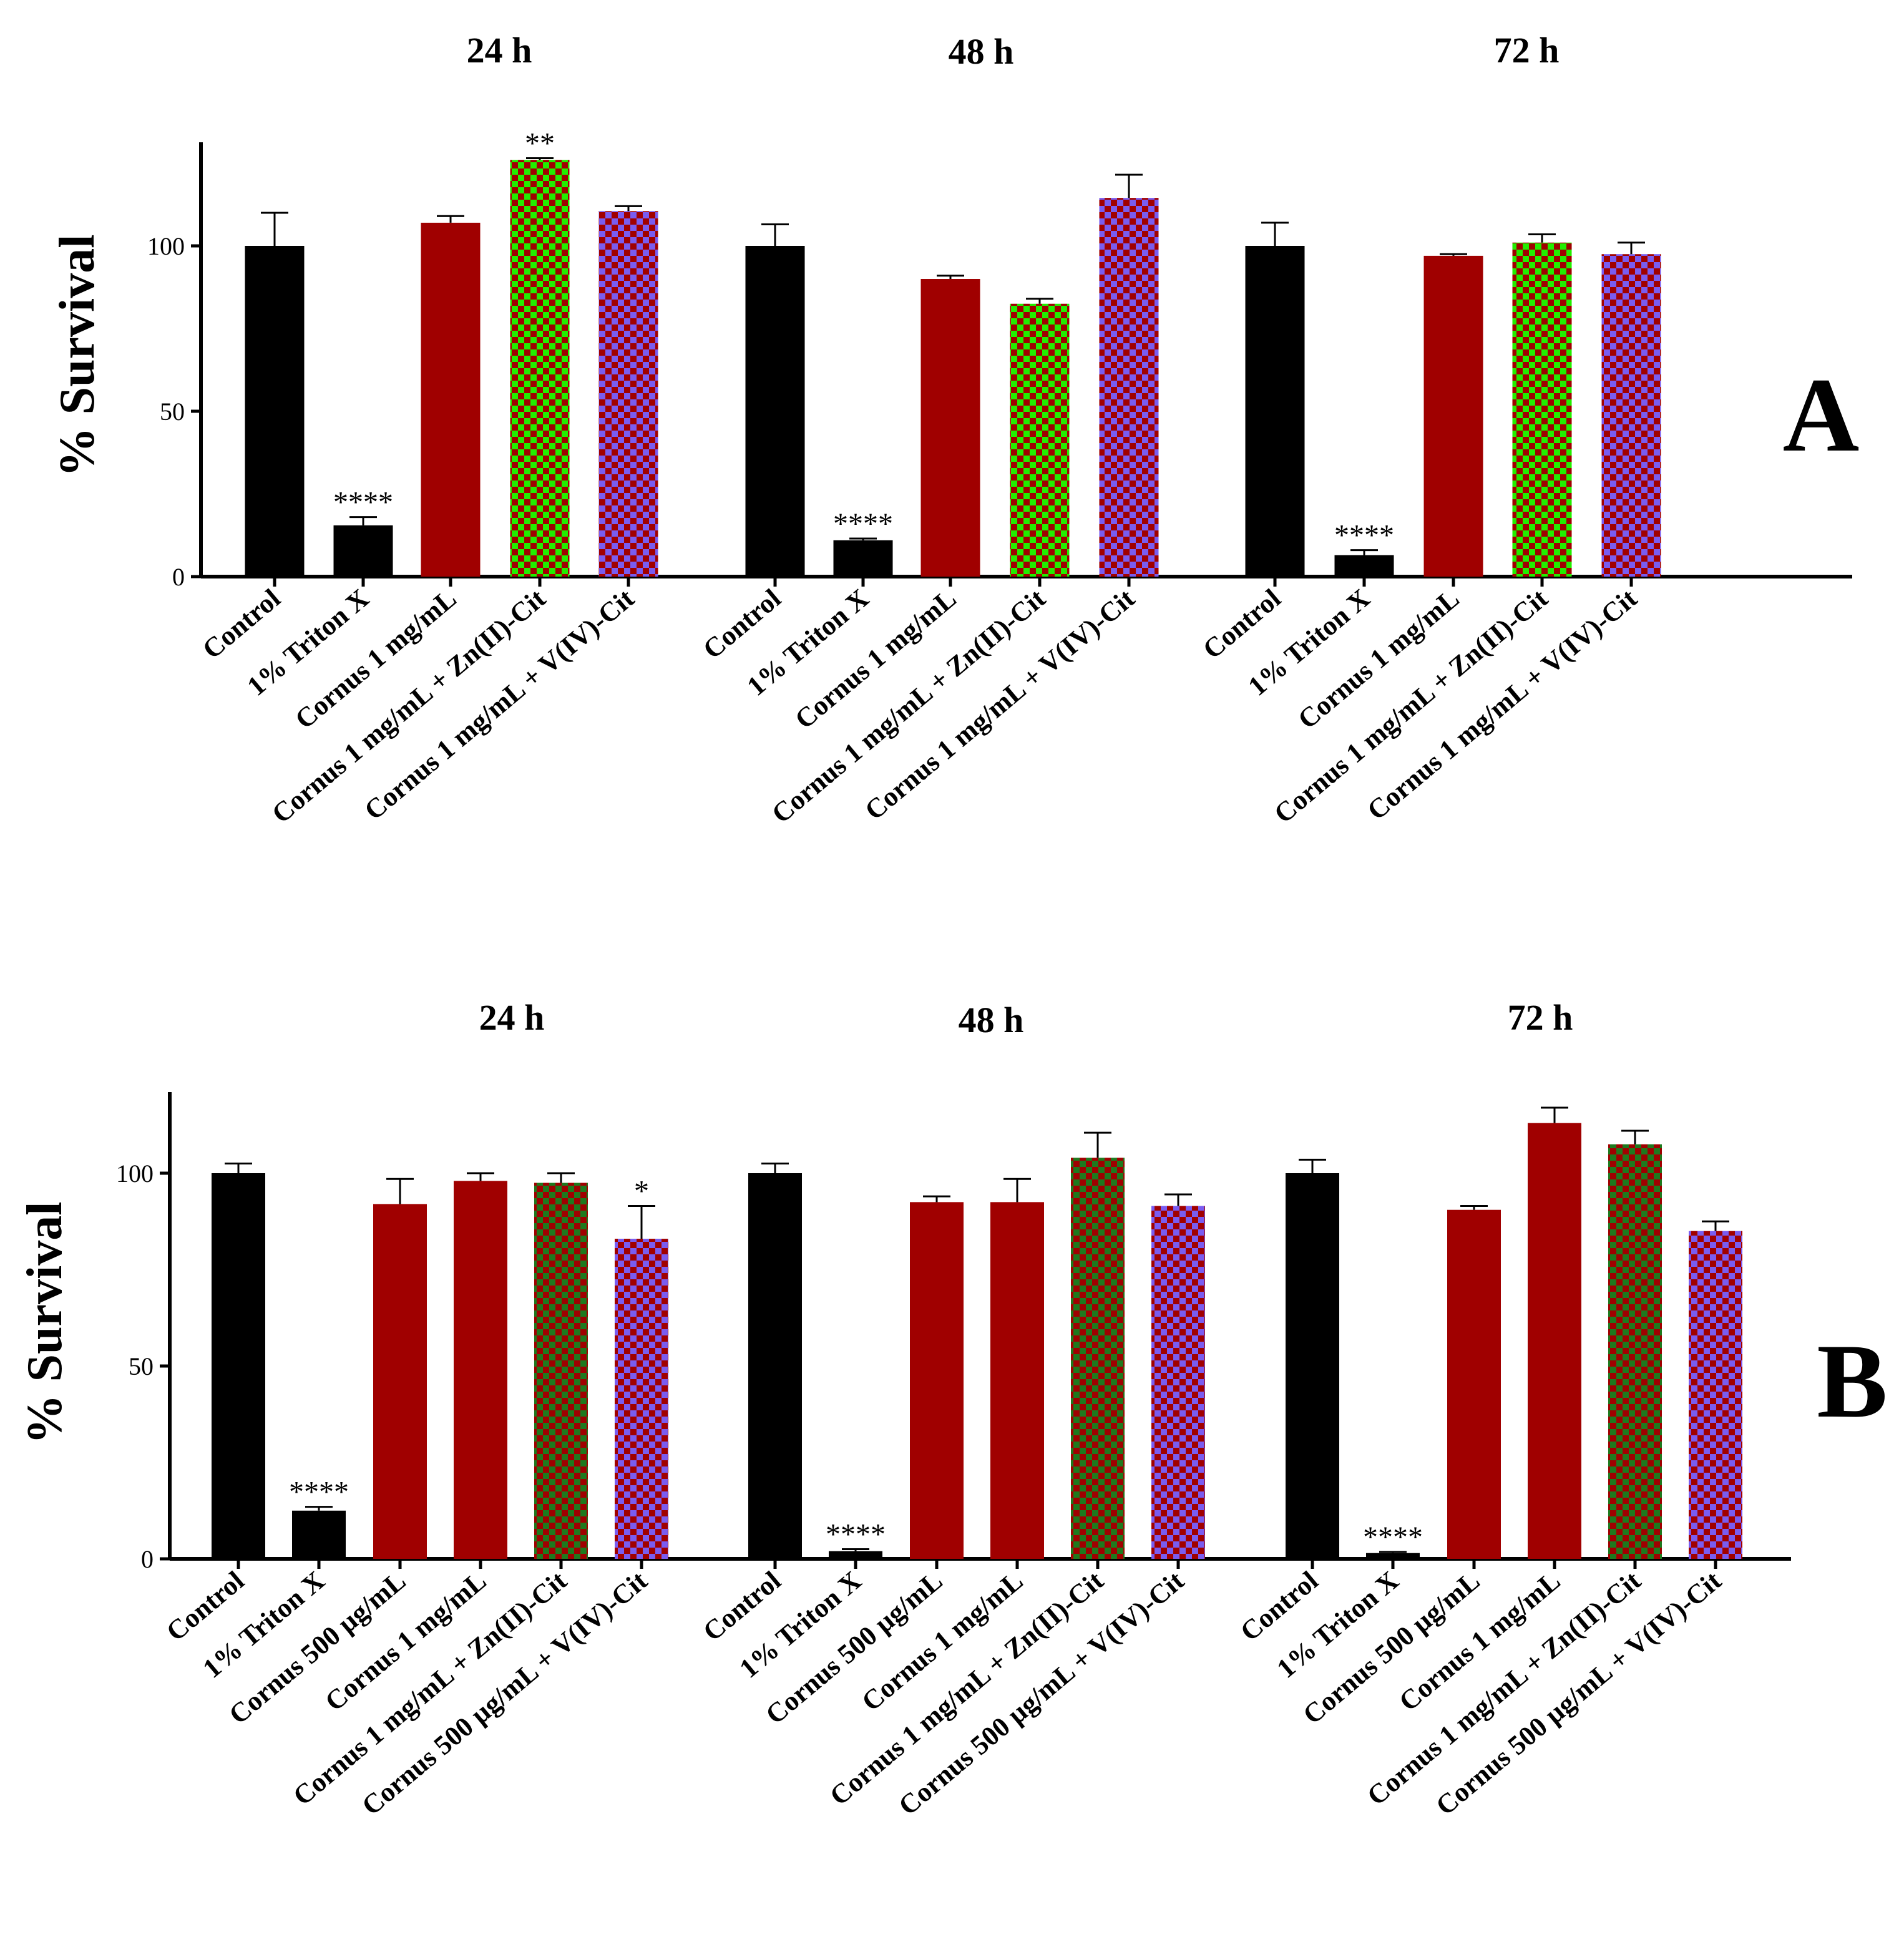 This screenshot has width=1904, height=1947. What do you see at coordinates (775, 1366) in the screenshot?
I see `panel-b-48-h-control-bar` at bounding box center [775, 1366].